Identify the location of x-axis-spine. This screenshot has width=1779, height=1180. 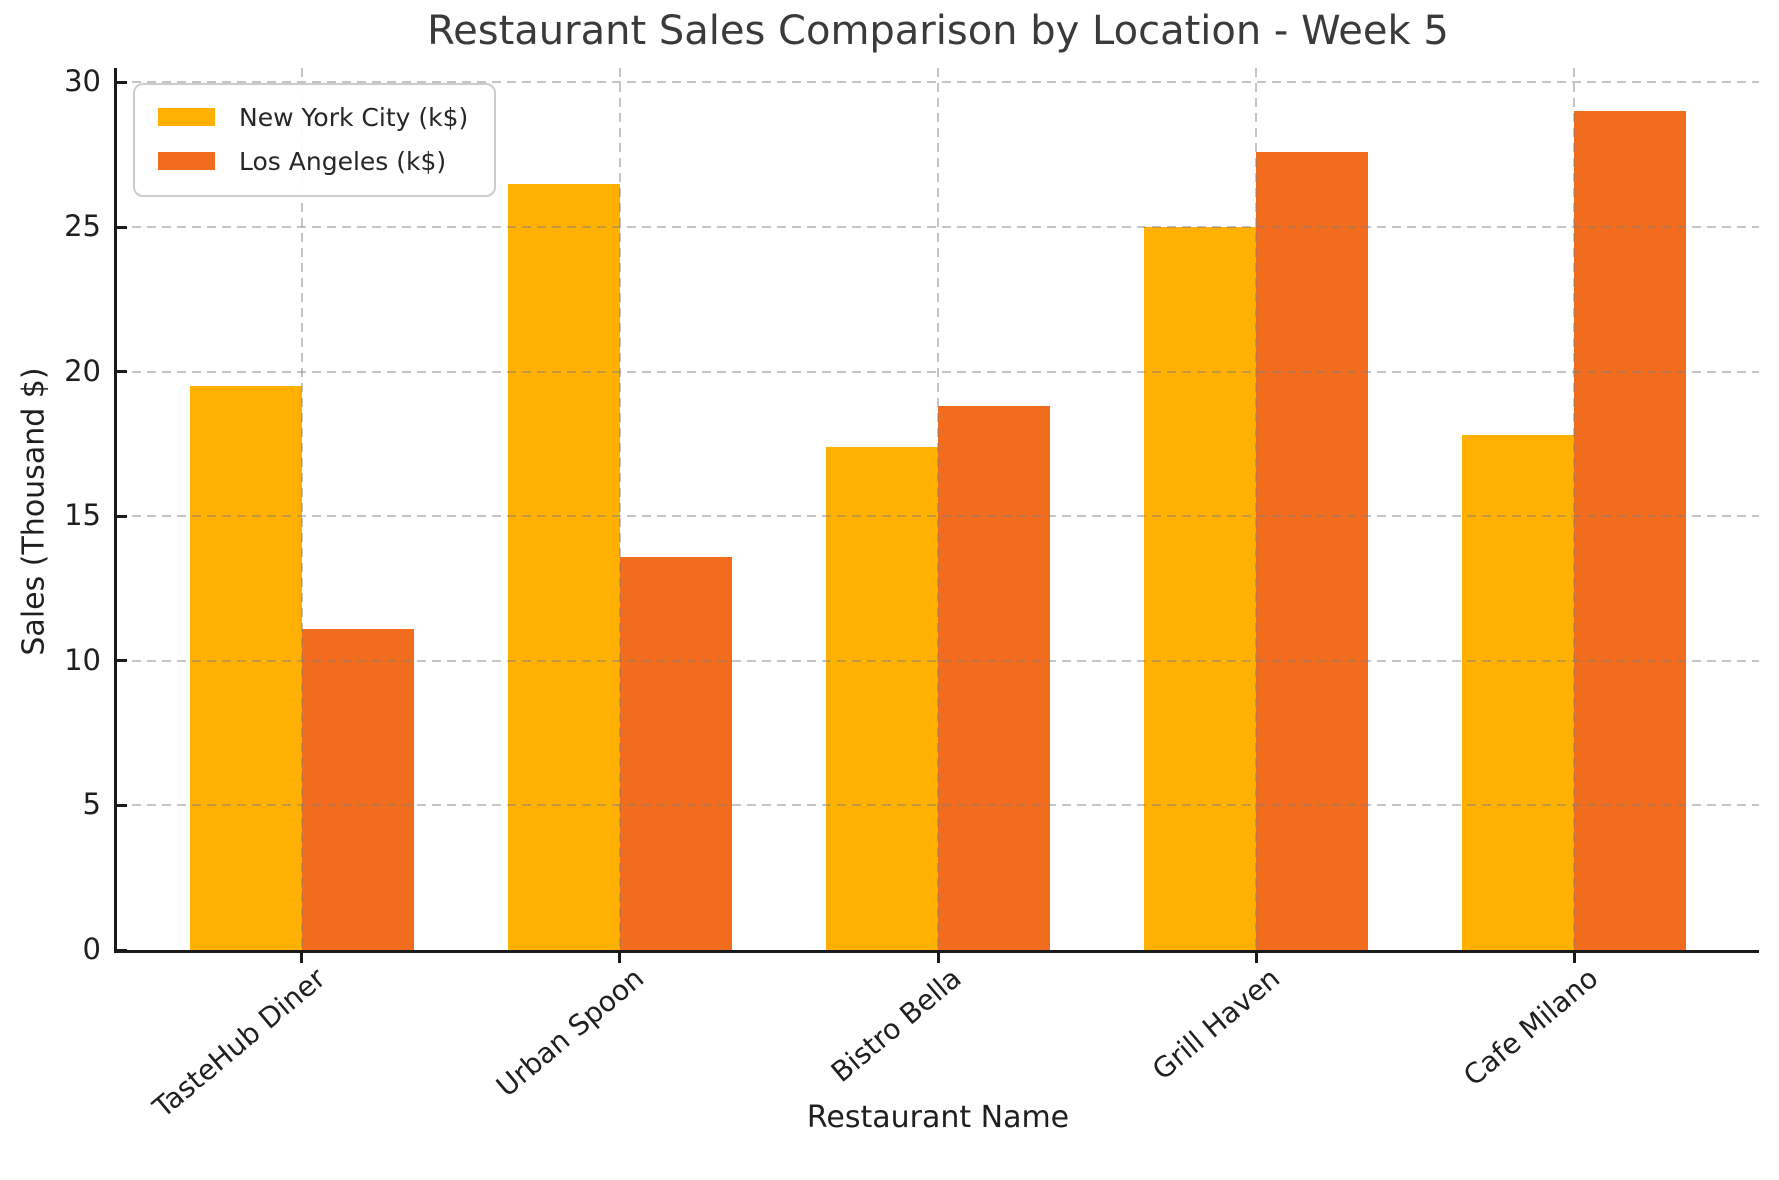
(936, 951).